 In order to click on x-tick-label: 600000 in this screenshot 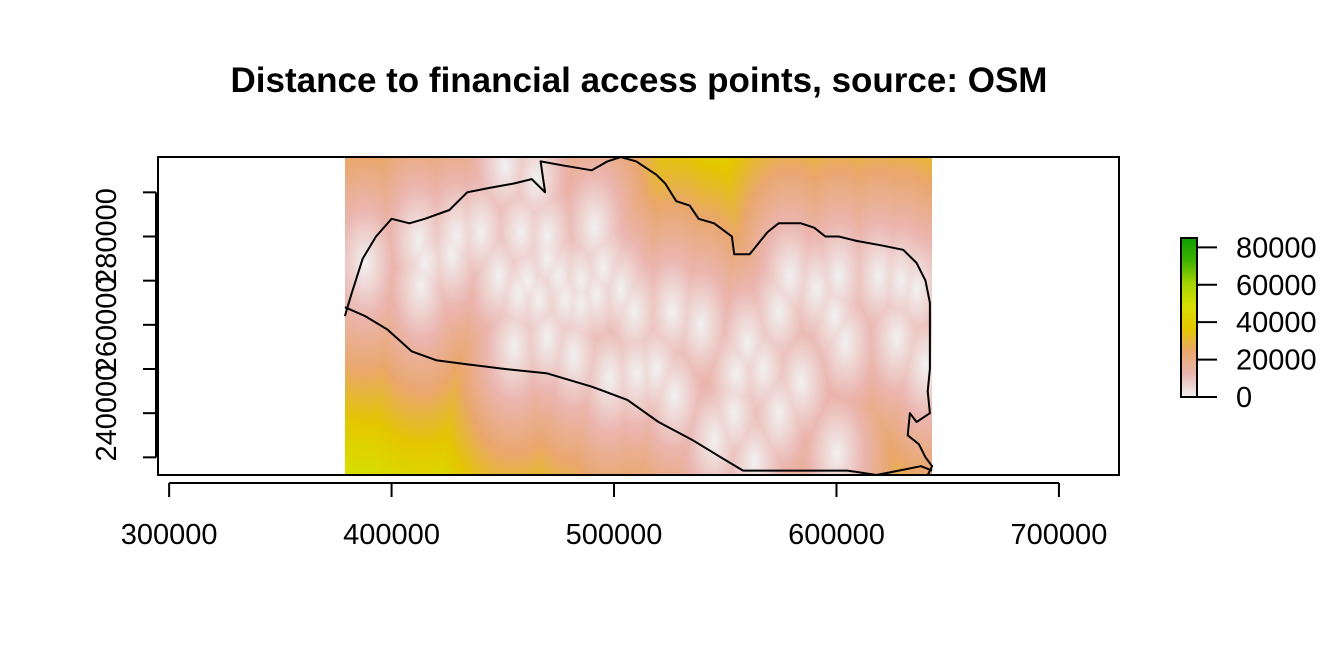, I will do `click(836, 535)`.